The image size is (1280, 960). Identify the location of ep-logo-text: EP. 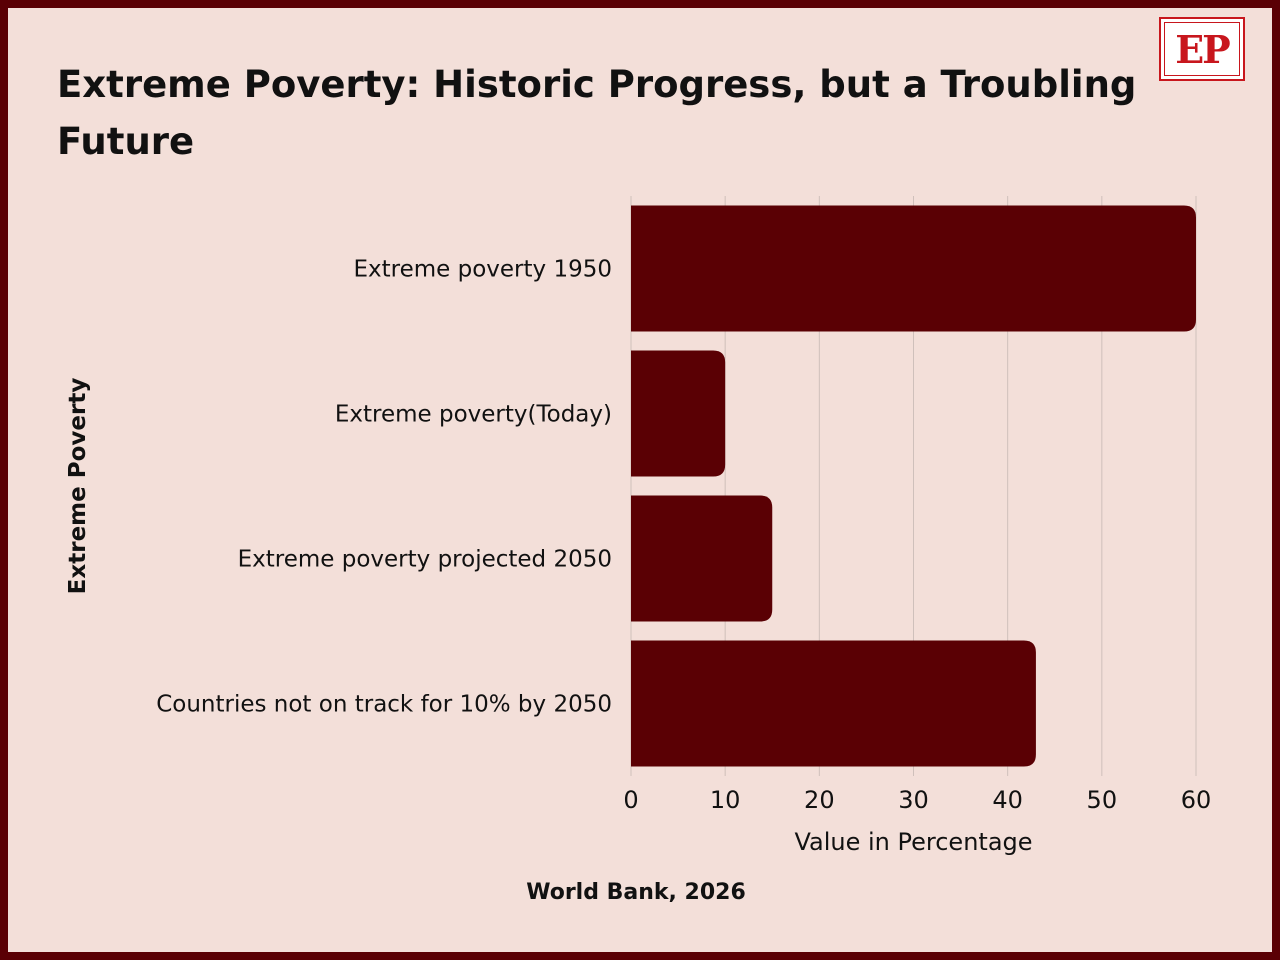
(1202, 49).